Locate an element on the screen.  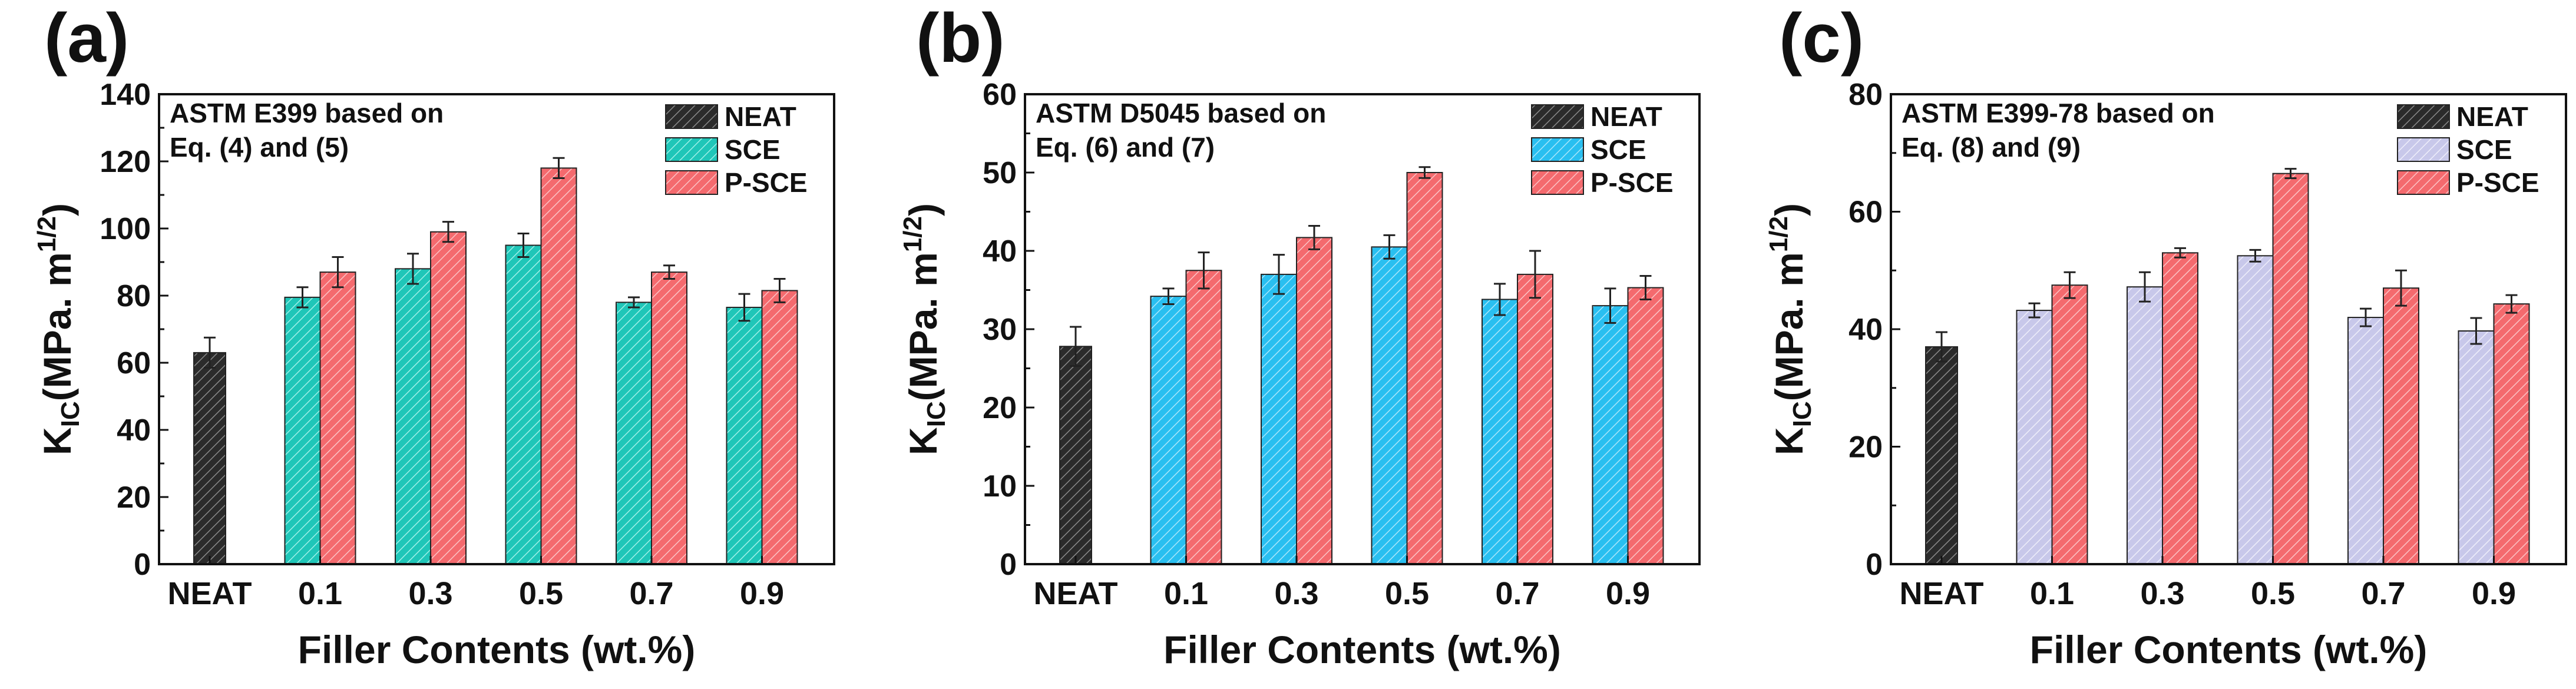
annotation-line: Eq. (8) and (9) is located at coordinates (1991, 148).